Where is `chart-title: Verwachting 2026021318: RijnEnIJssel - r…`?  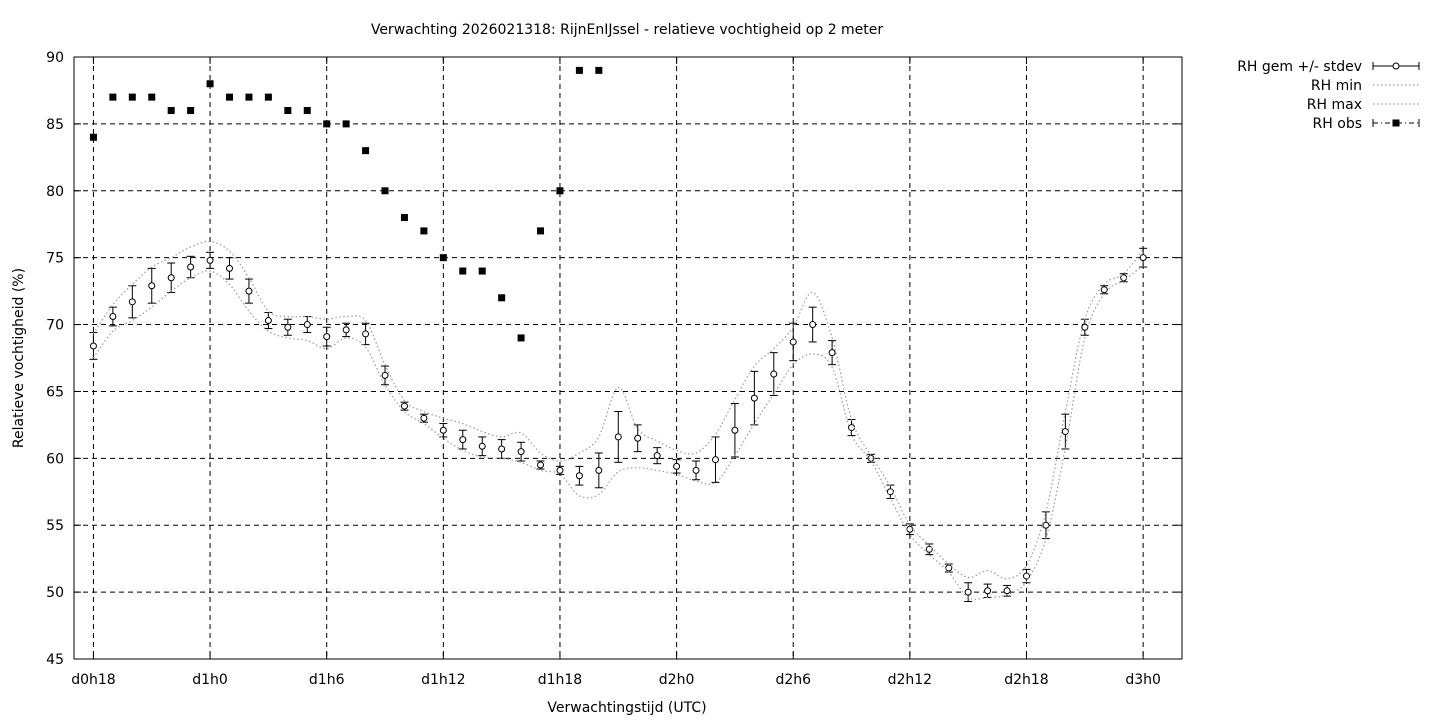
chart-title: Verwachting 2026021318: RijnEnIJssel - r… is located at coordinates (627, 30).